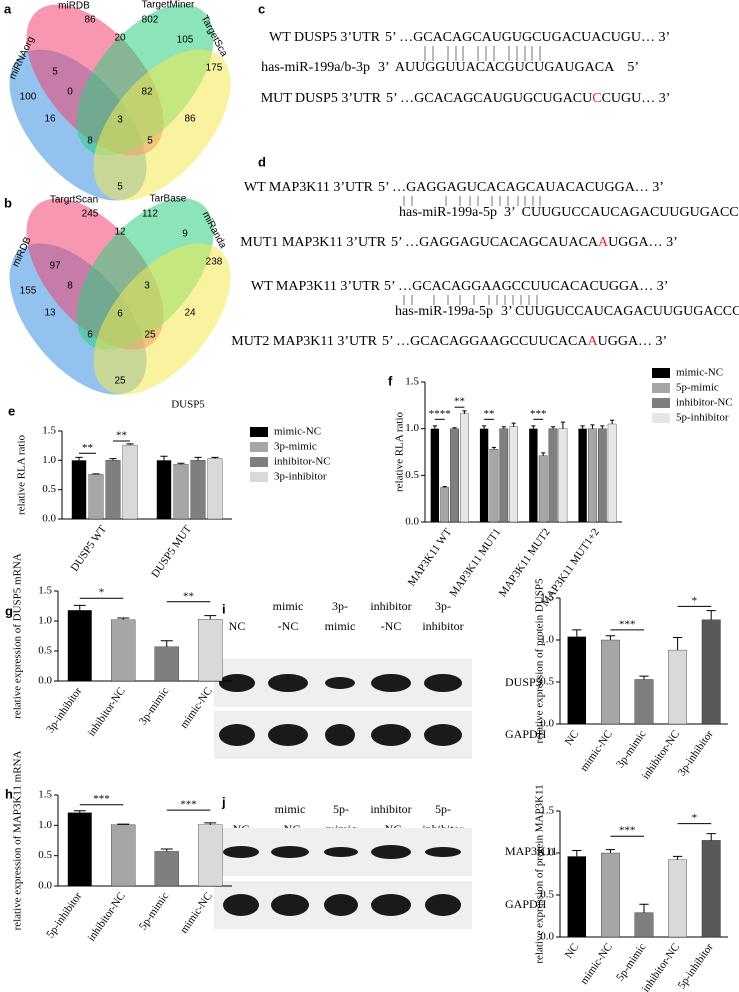  What do you see at coordinates (120, 38) in the screenshot?
I see `venn-count: 20` at bounding box center [120, 38].